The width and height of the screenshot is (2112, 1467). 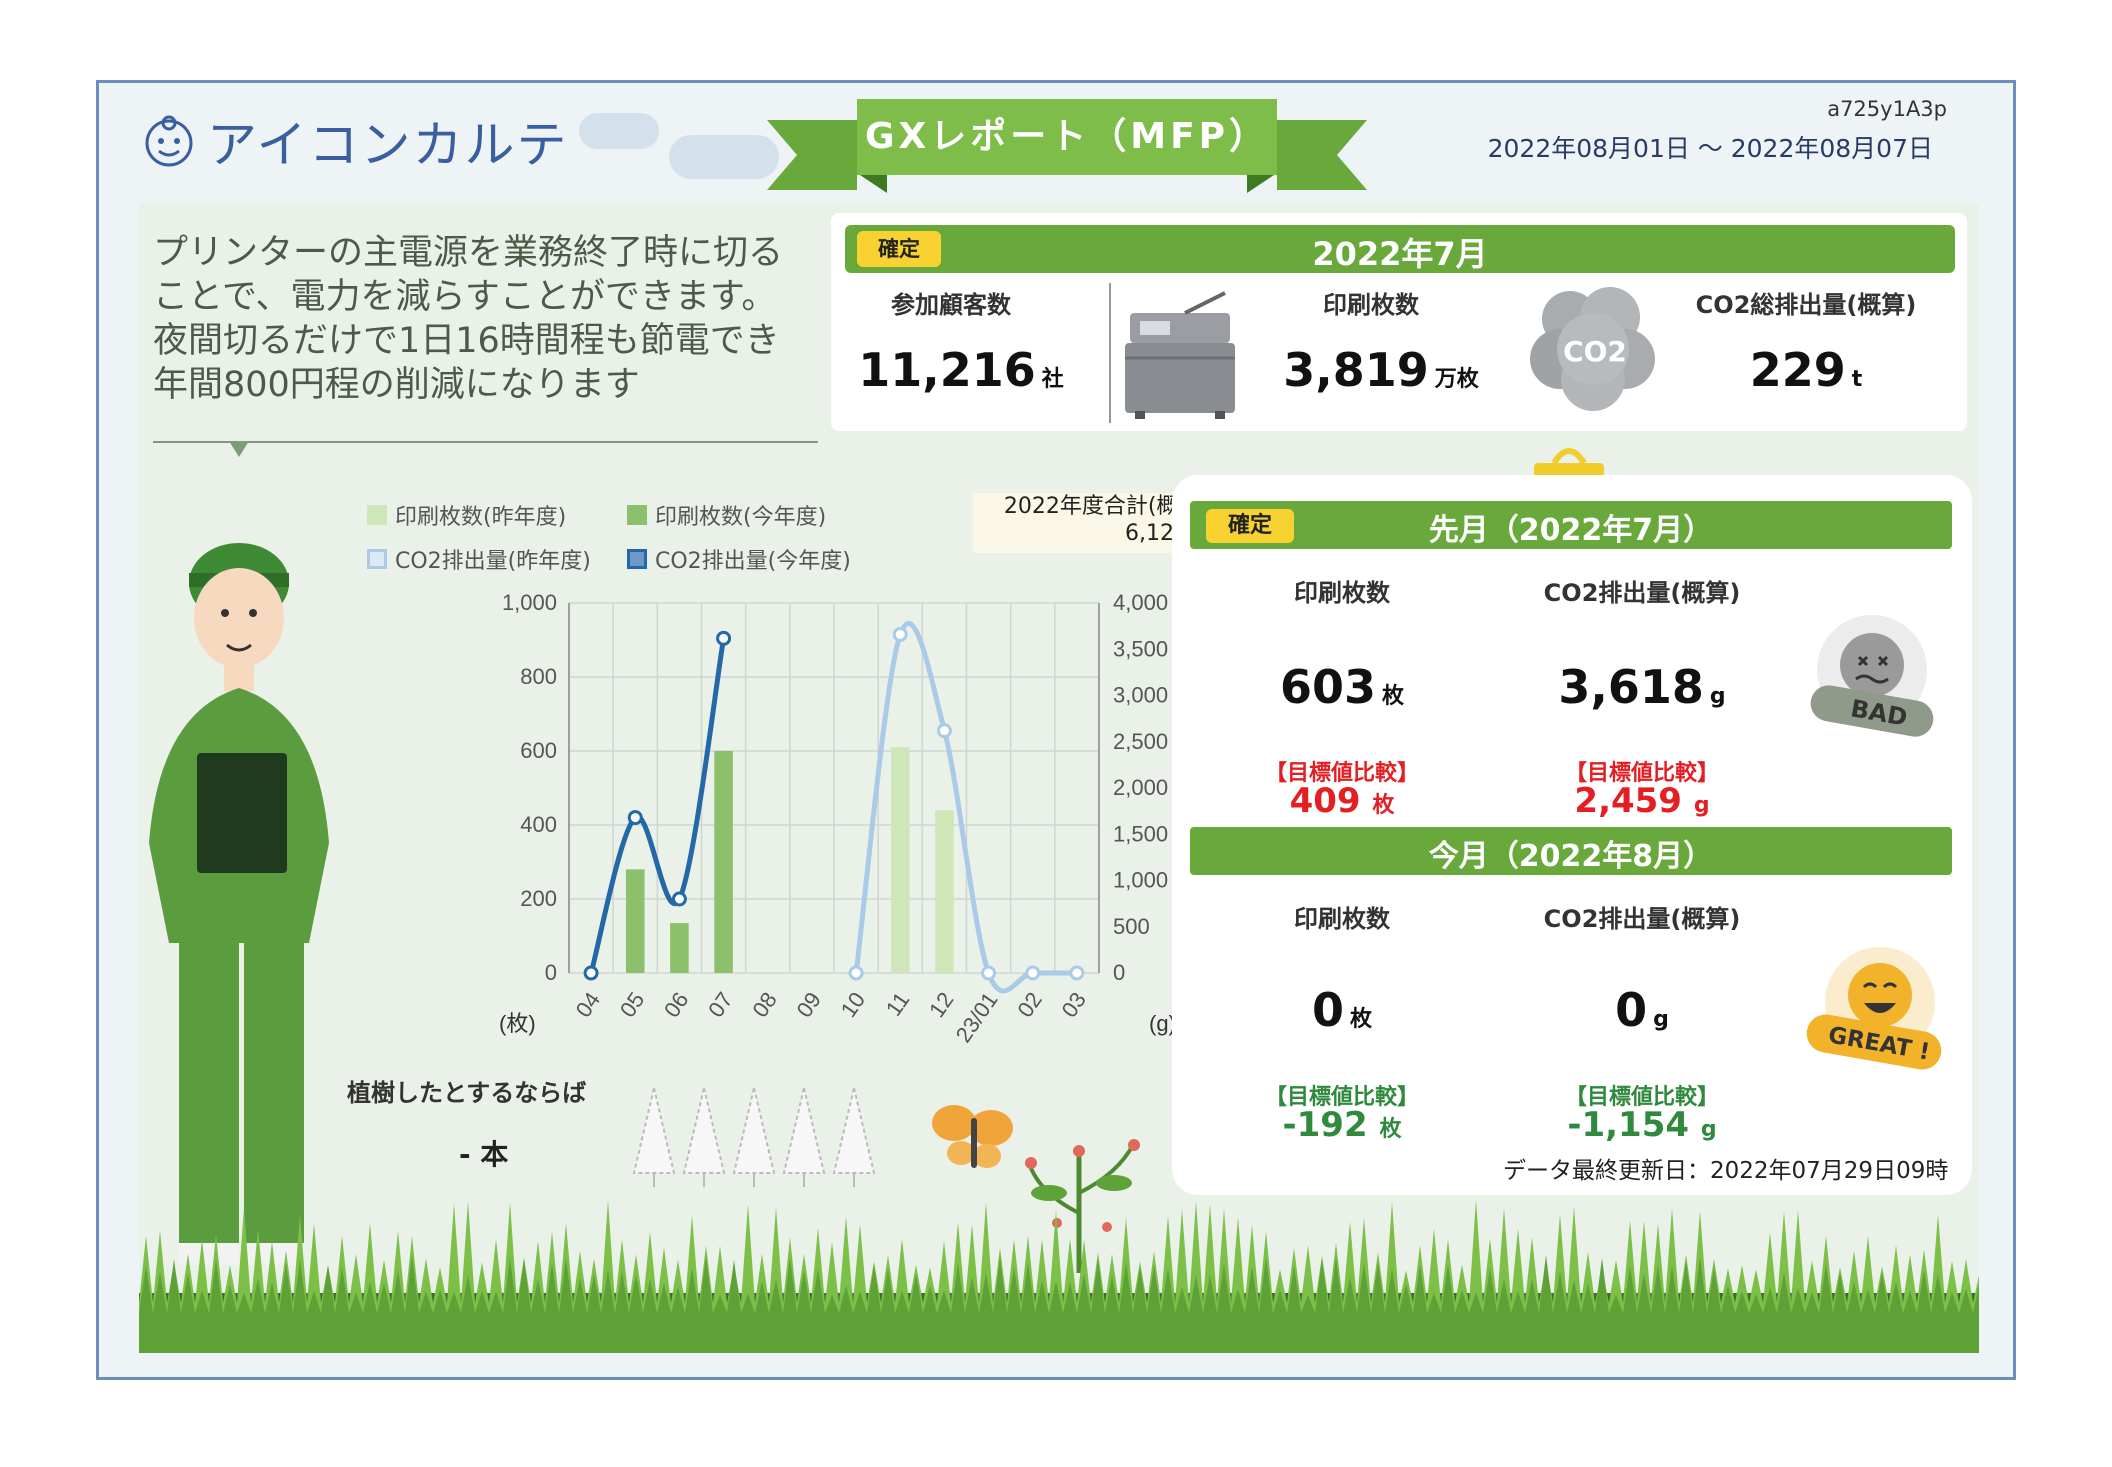 I want to click on worker-character-icon, so click(x=239, y=904).